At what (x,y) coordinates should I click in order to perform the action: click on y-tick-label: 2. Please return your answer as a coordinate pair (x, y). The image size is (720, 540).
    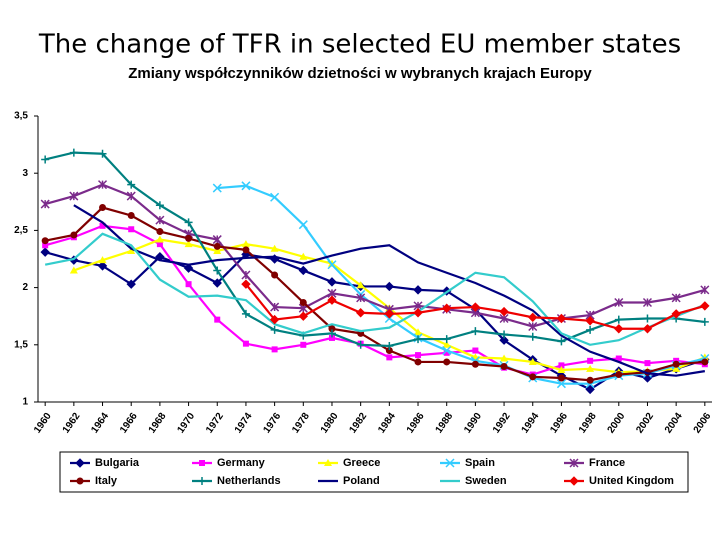
    Looking at the image, I should click on (25, 287).